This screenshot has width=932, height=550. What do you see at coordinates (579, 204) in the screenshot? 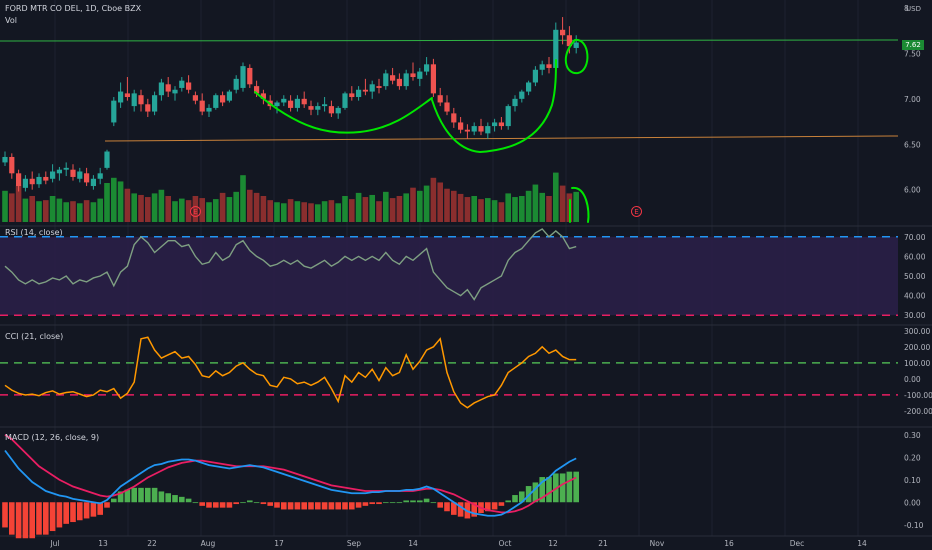
I see `drawing-volume-mark` at bounding box center [579, 204].